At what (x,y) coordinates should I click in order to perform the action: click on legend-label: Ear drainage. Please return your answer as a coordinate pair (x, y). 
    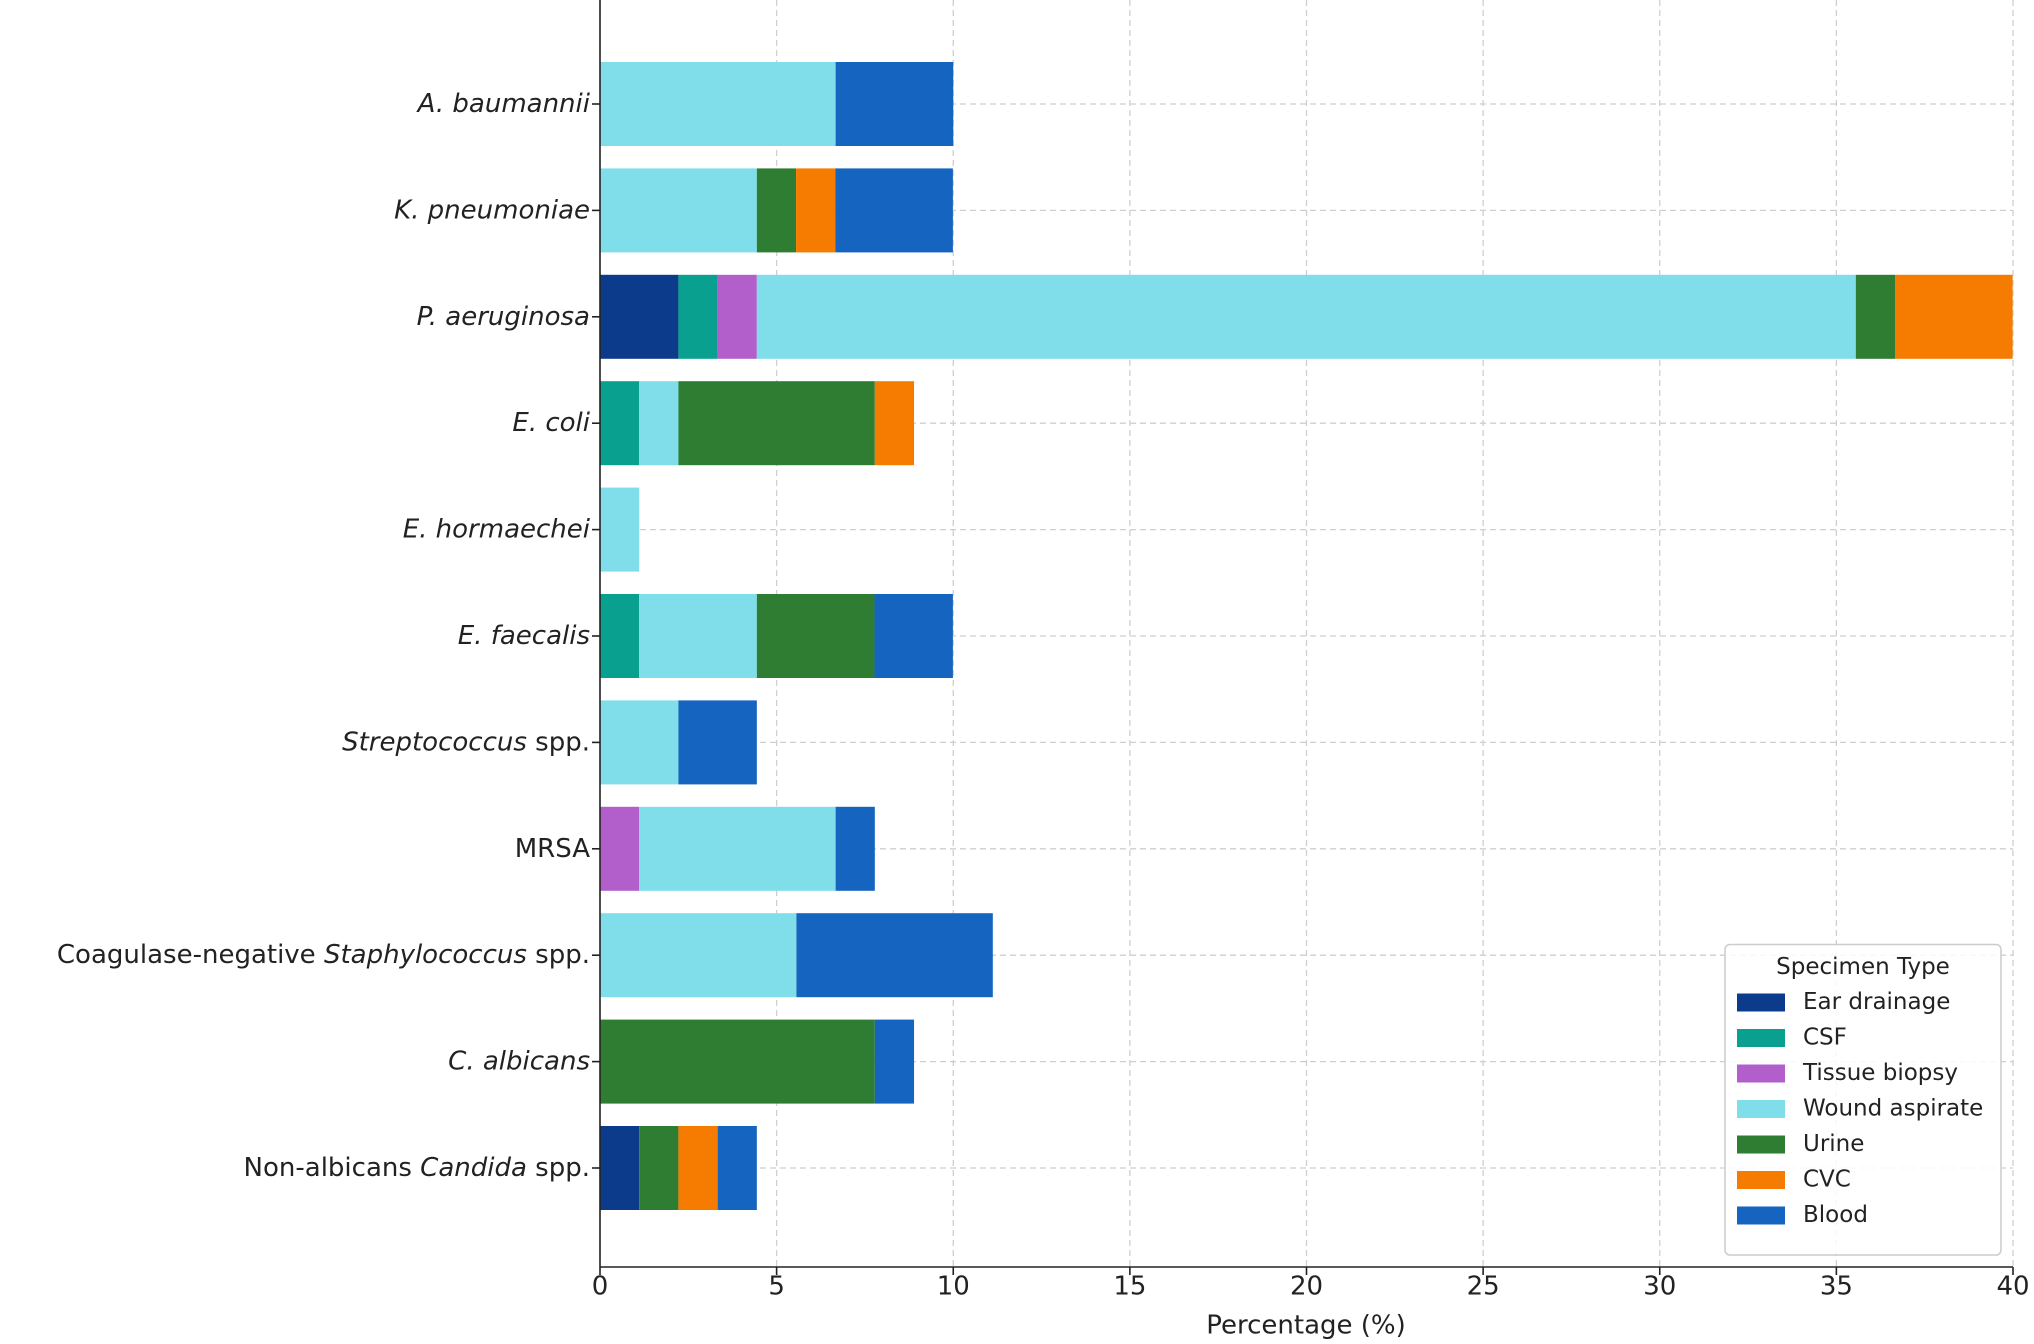
    Looking at the image, I should click on (1876, 1002).